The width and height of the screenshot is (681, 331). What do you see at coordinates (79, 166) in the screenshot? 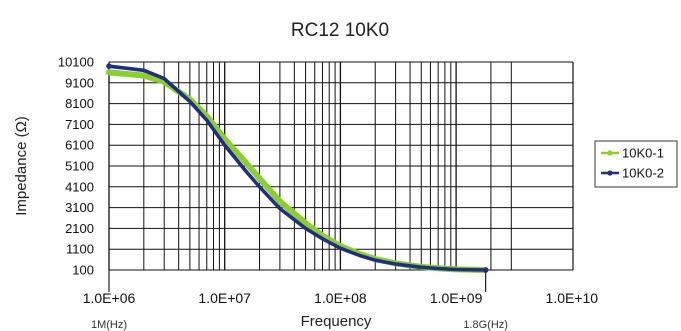
I see `y-tick-label: 5100` at bounding box center [79, 166].